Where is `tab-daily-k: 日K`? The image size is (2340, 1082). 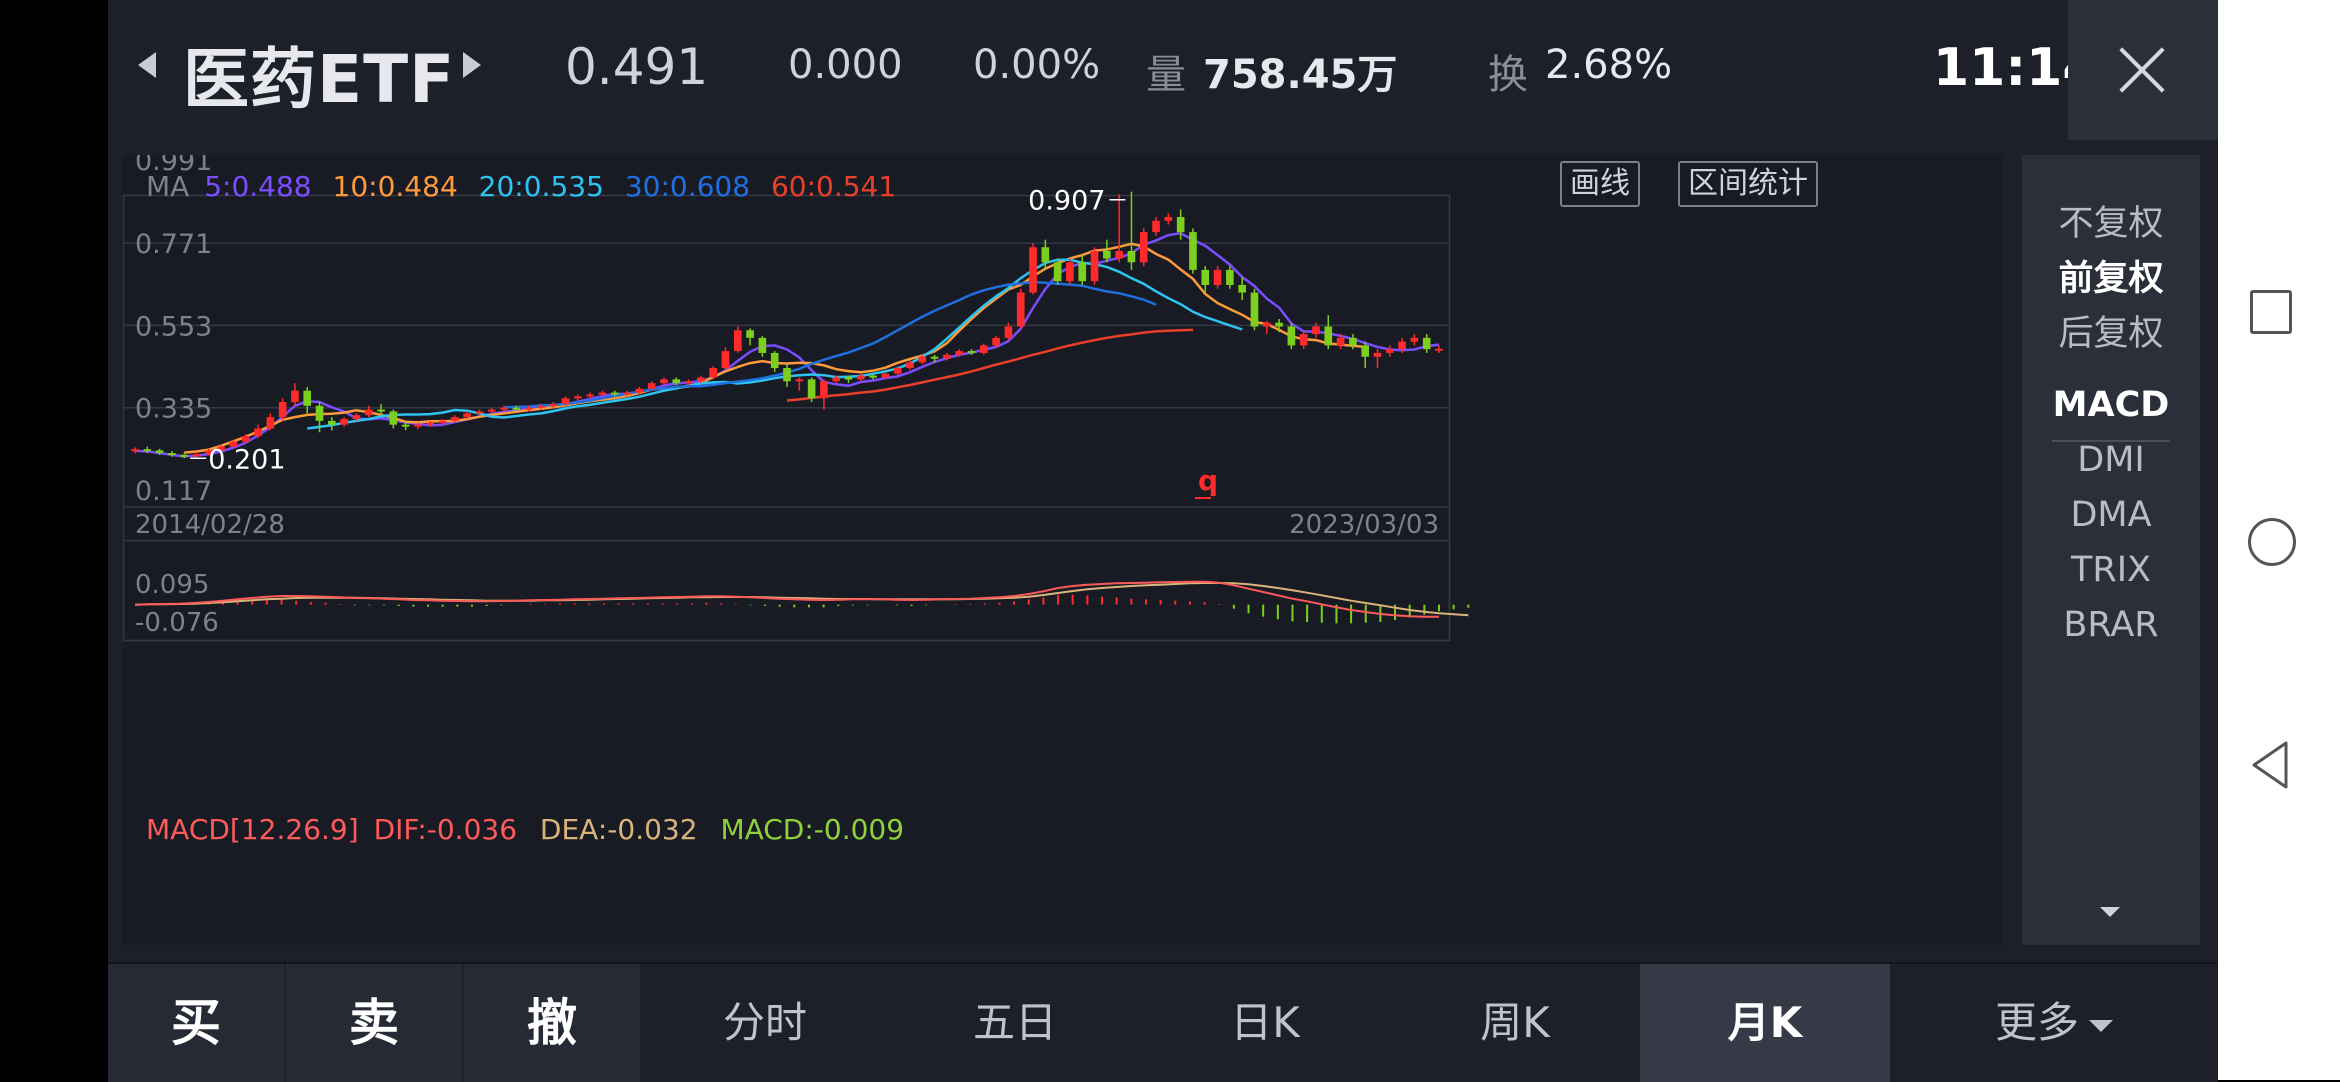 tab-daily-k: 日K is located at coordinates (1265, 1022).